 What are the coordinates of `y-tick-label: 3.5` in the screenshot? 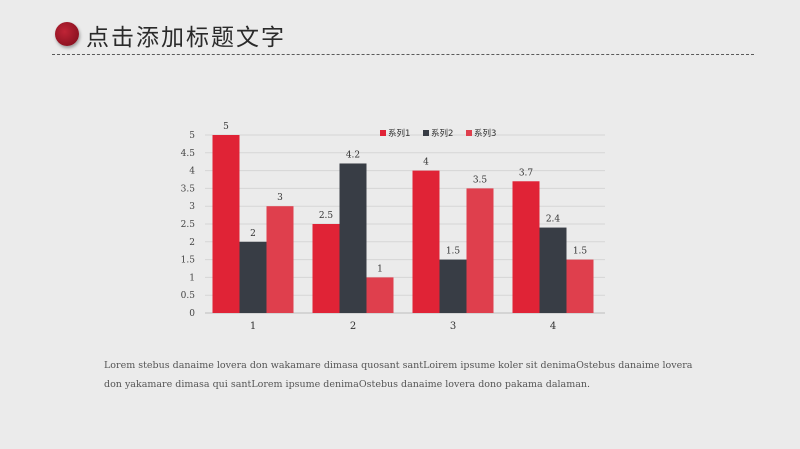 It's located at (188, 189).